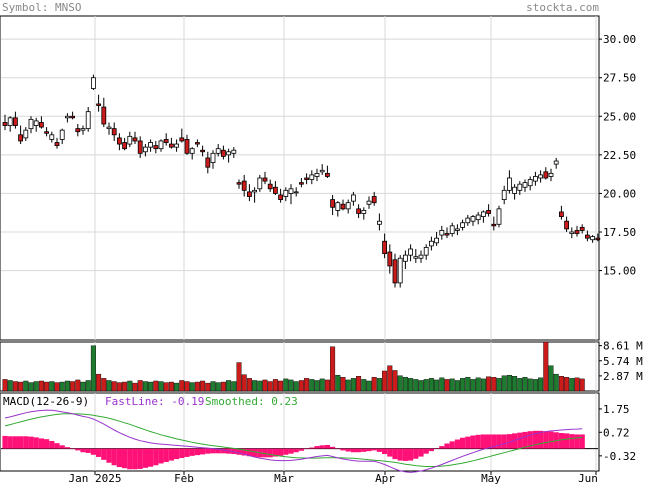  What do you see at coordinates (154, 401) in the screenshot?
I see `macd-fastline-label: FastLine: -0.19` at bounding box center [154, 401].